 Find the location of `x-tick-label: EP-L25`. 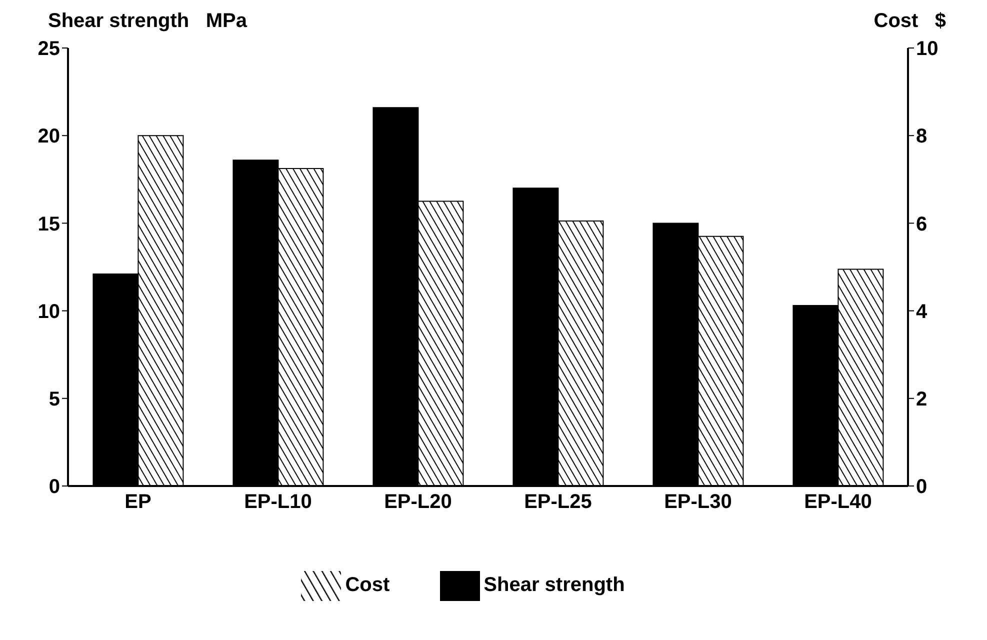

x-tick-label: EP-L25 is located at coordinates (558, 502).